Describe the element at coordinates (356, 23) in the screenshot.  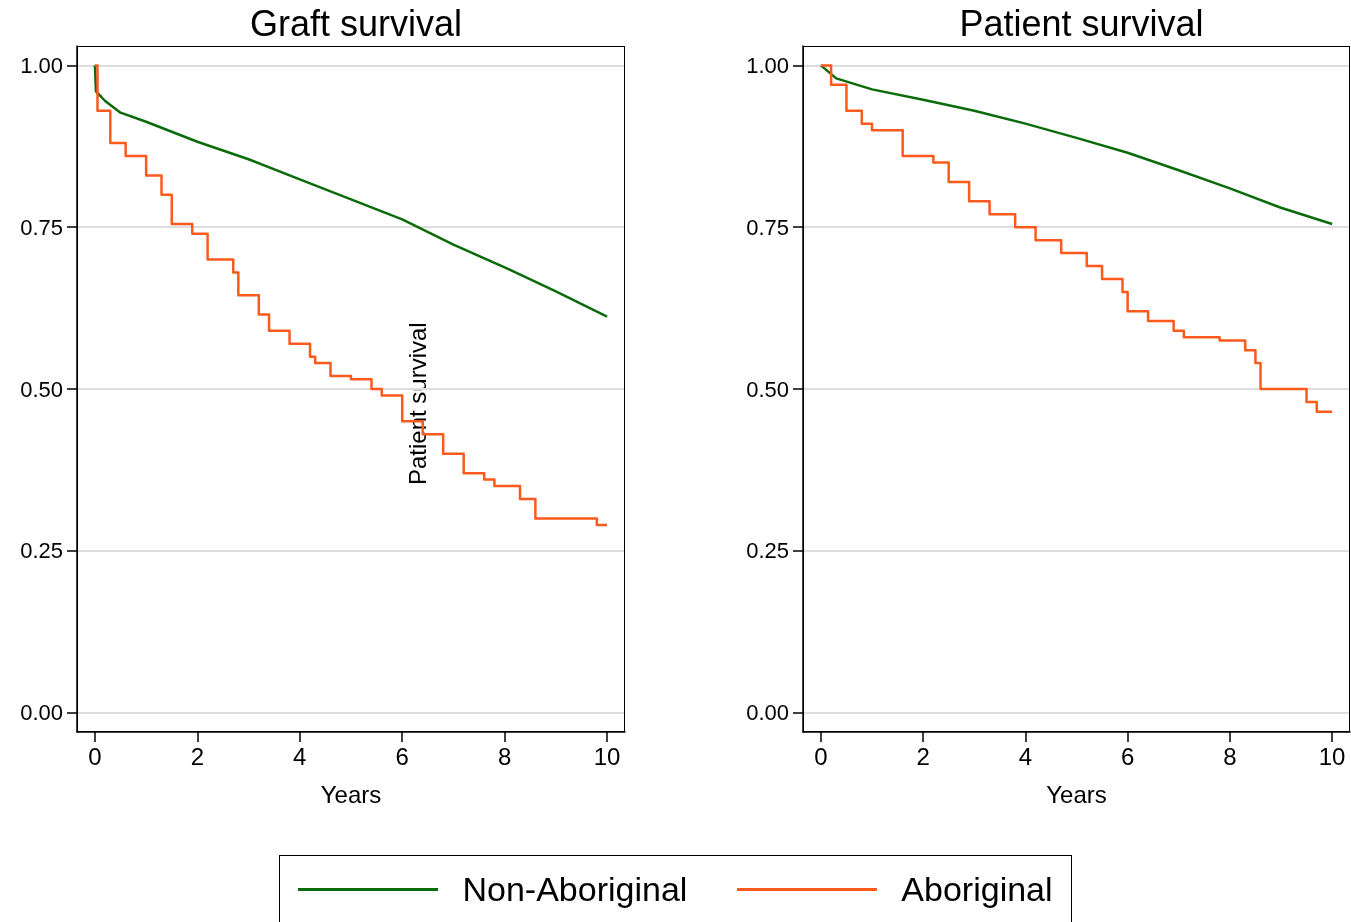
I see `chart-title: Graft survival` at that location.